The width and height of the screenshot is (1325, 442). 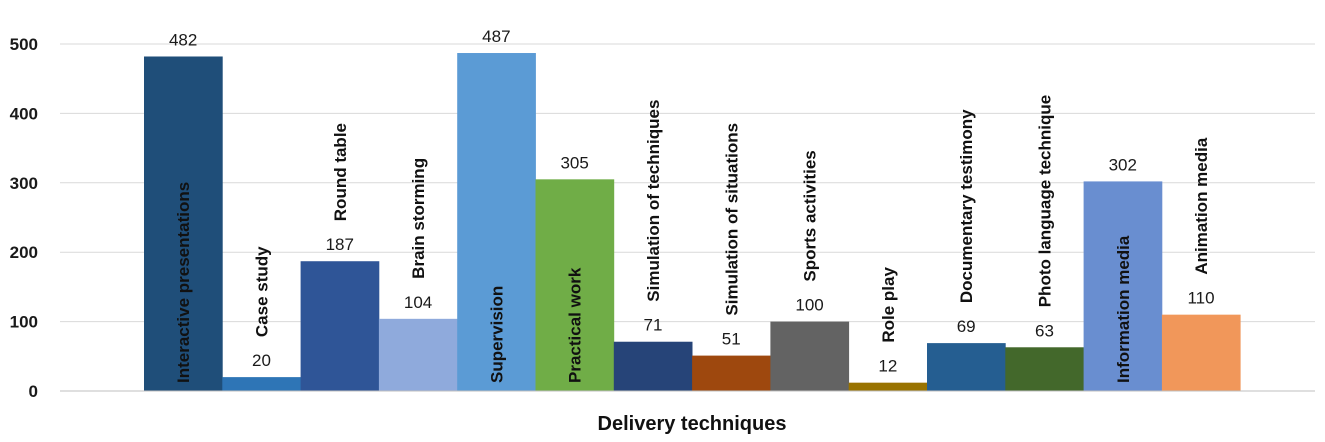 I want to click on category-label: Role play, so click(x=888, y=305).